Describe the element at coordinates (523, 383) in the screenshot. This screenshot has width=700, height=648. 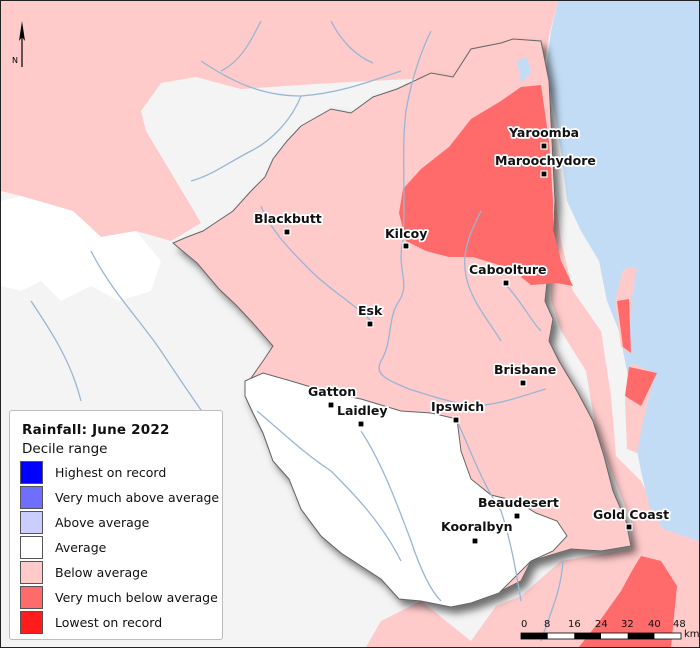
I see `town-marker-brisbane` at that location.